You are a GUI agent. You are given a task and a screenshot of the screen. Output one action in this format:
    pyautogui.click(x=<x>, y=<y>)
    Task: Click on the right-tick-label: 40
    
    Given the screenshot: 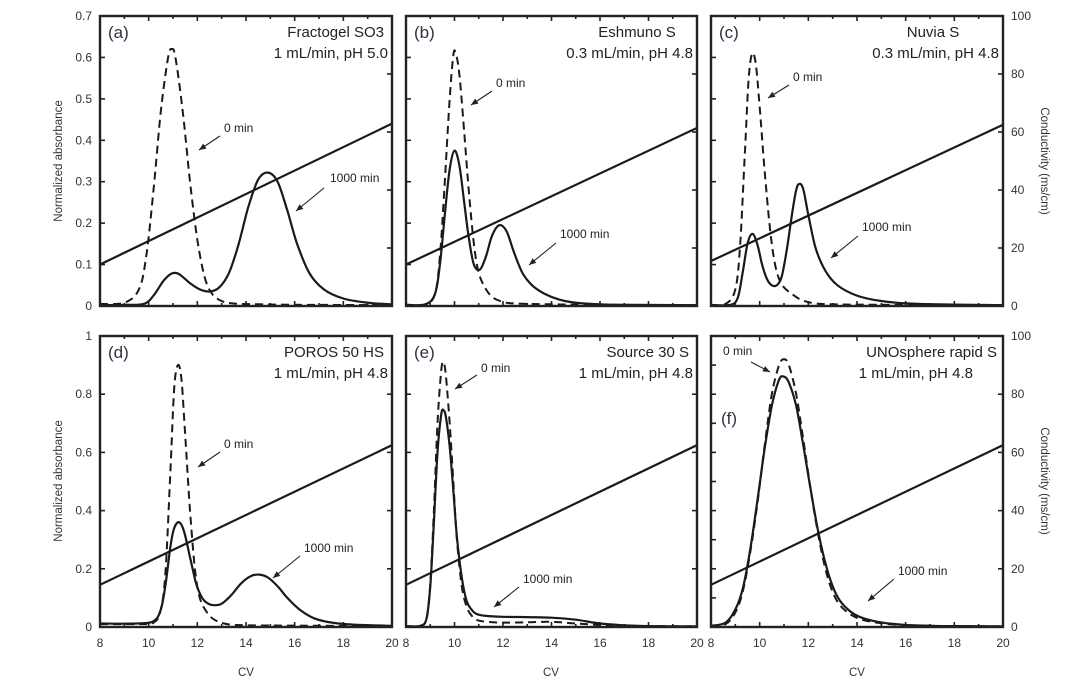 What is the action you would take?
    pyautogui.click(x=1018, y=190)
    